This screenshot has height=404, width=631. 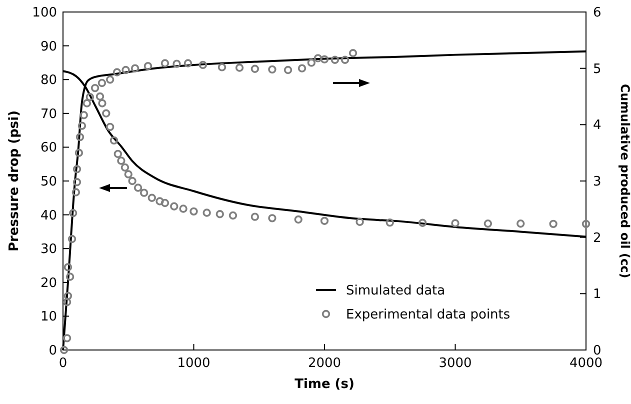 I want to click on x-tick-label: 2000, so click(x=325, y=363).